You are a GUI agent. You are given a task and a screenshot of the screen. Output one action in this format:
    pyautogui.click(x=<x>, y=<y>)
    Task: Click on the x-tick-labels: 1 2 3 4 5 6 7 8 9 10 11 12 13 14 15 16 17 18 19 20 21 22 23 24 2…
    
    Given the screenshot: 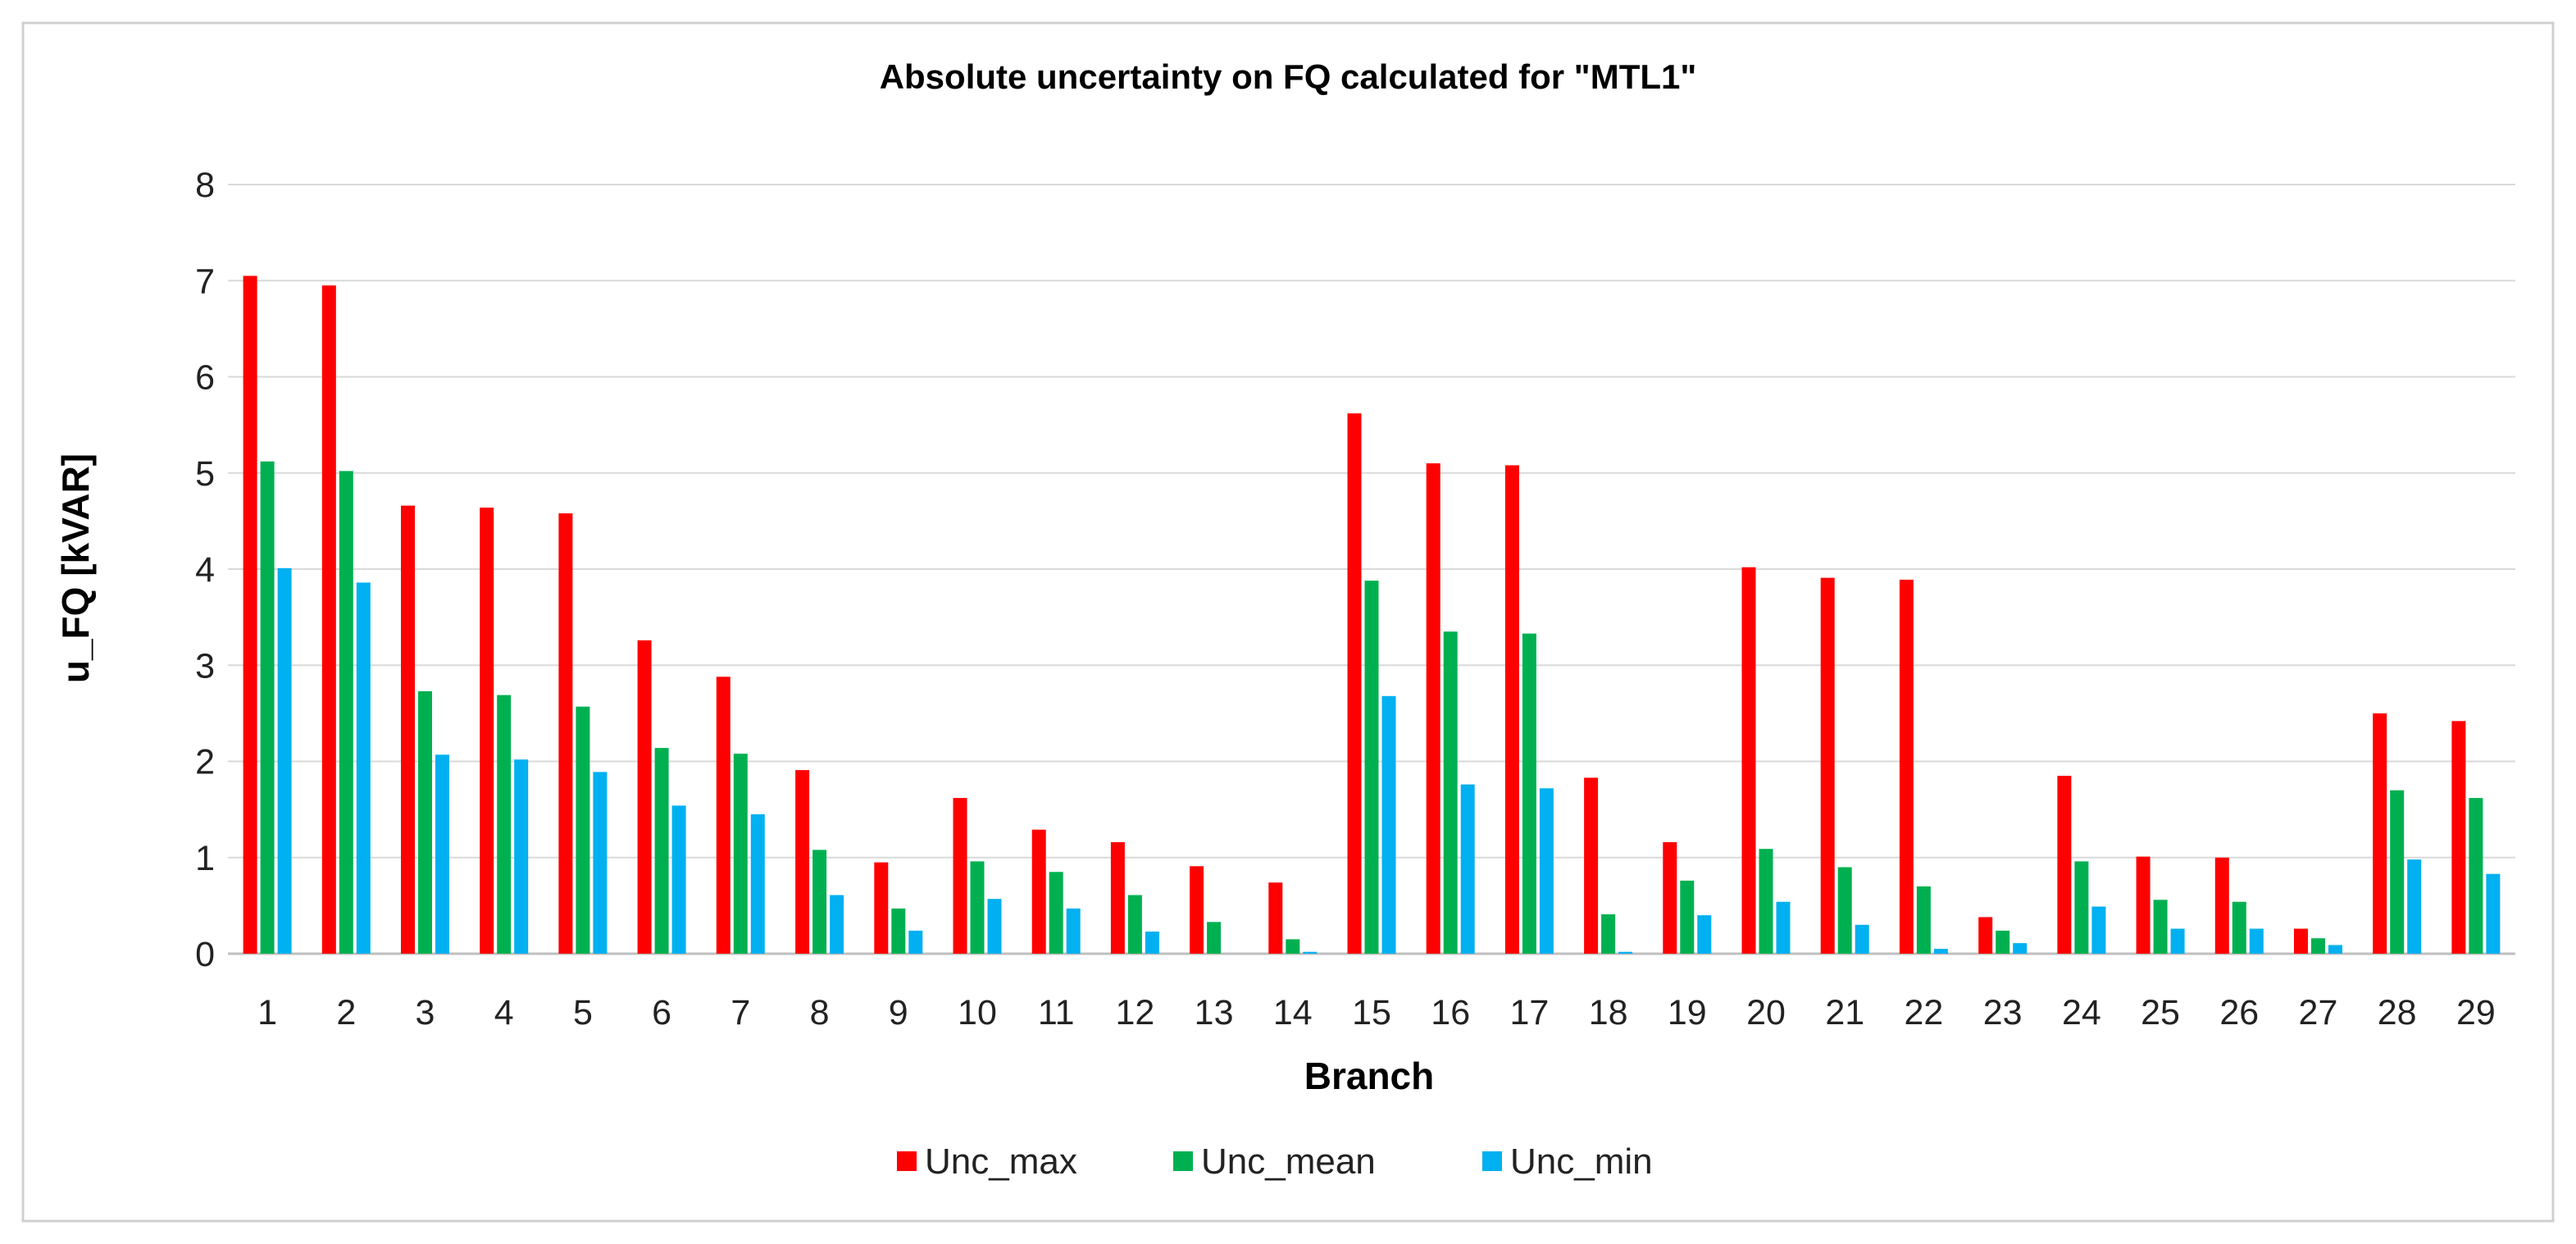 What is the action you would take?
    pyautogui.click(x=1376, y=1012)
    